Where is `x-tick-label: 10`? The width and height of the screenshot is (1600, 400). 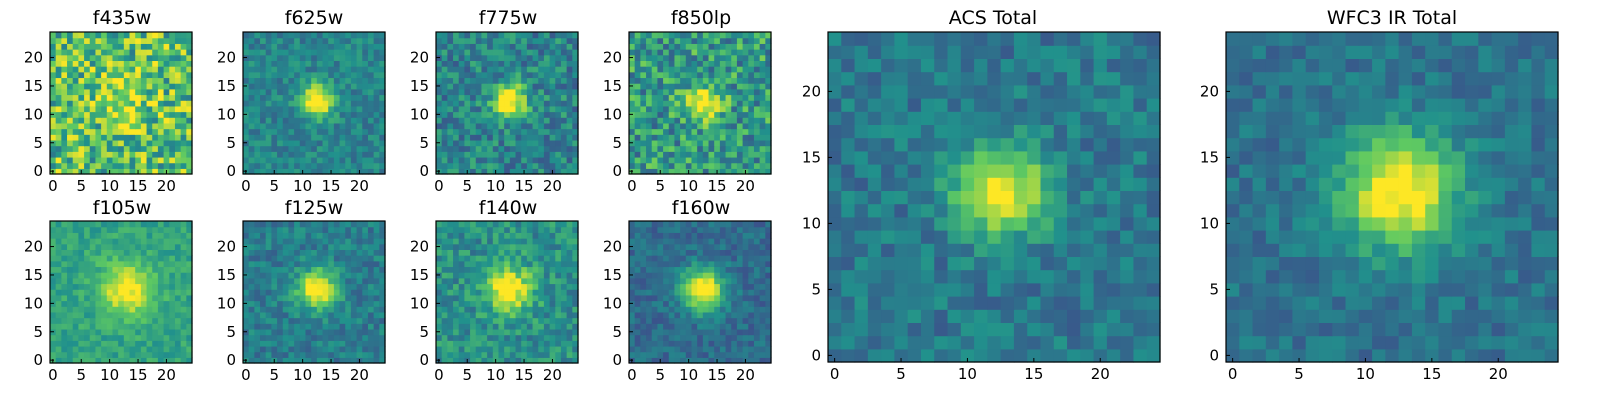
x-tick-label: 10 is located at coordinates (495, 375).